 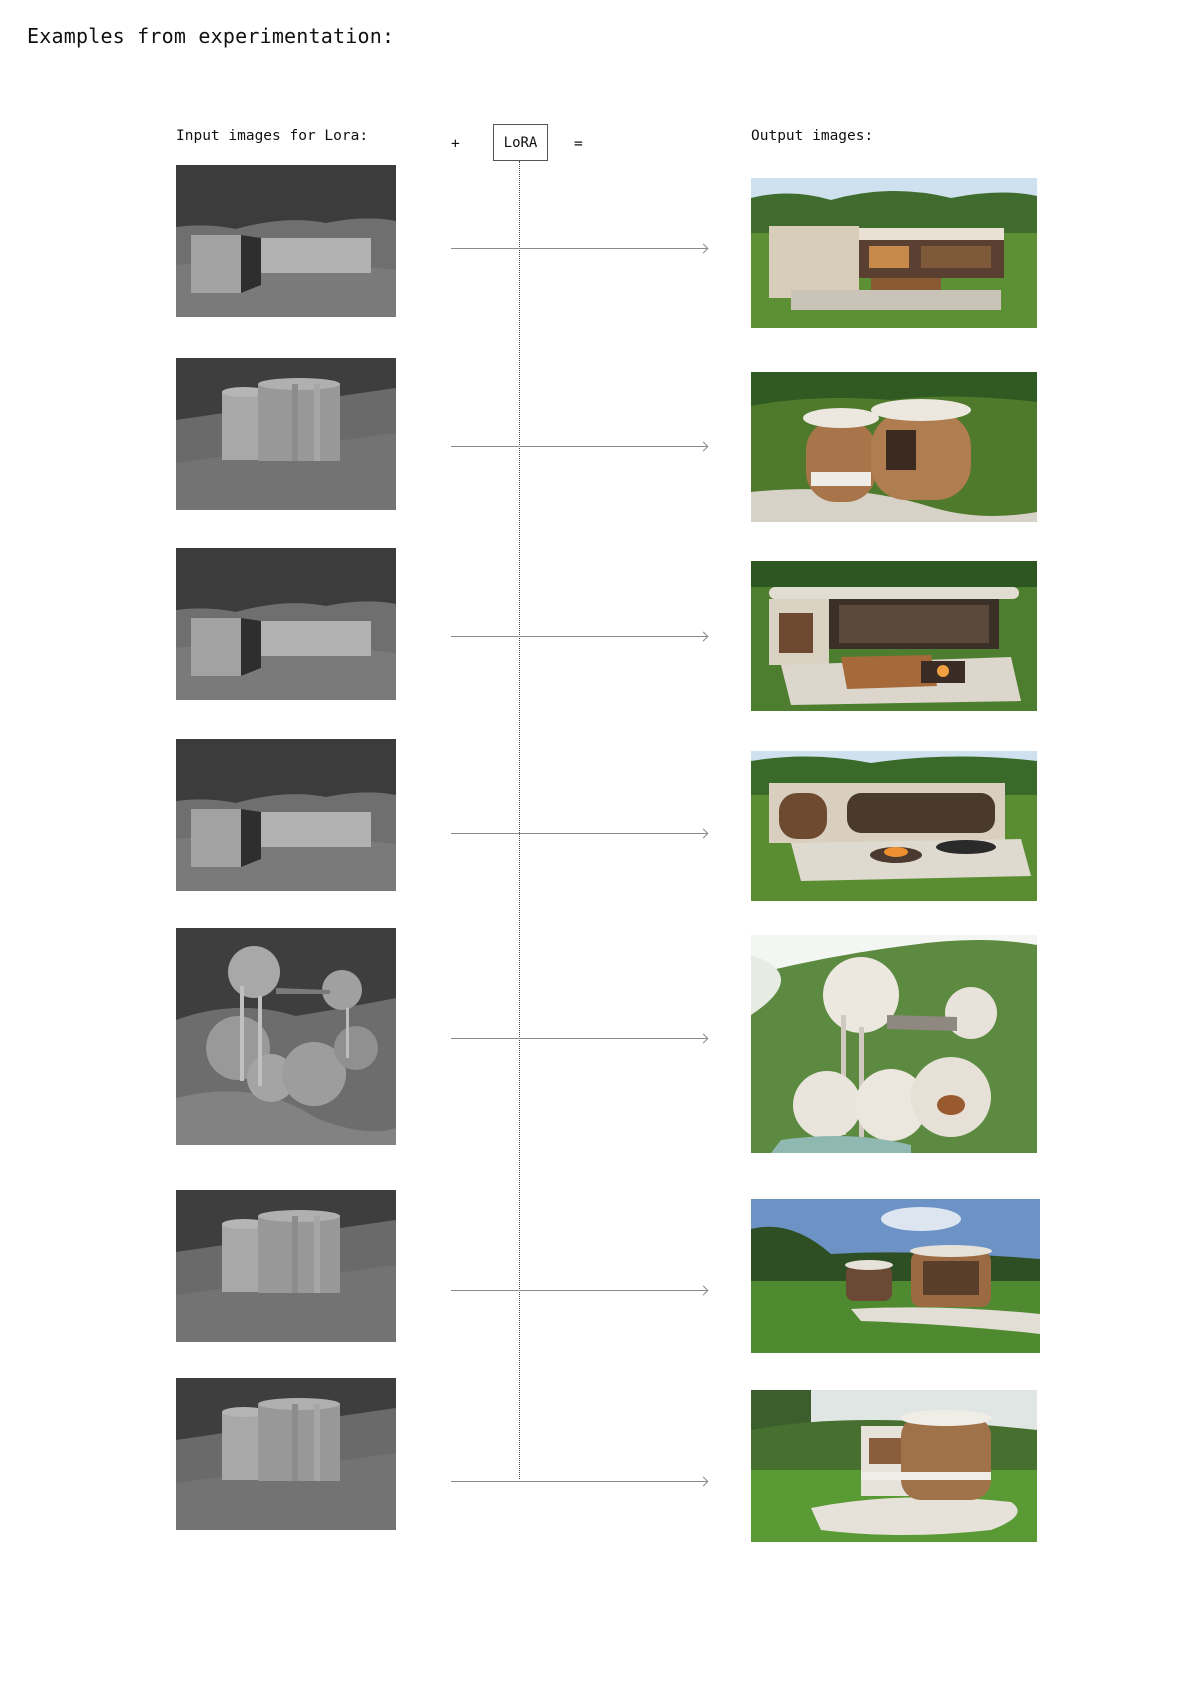 I want to click on cylinder-pavilions-render-icon, so click(x=895, y=1276).